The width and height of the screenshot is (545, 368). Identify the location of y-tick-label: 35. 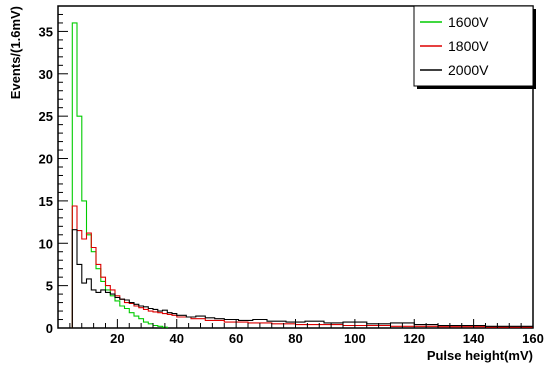
(46, 31).